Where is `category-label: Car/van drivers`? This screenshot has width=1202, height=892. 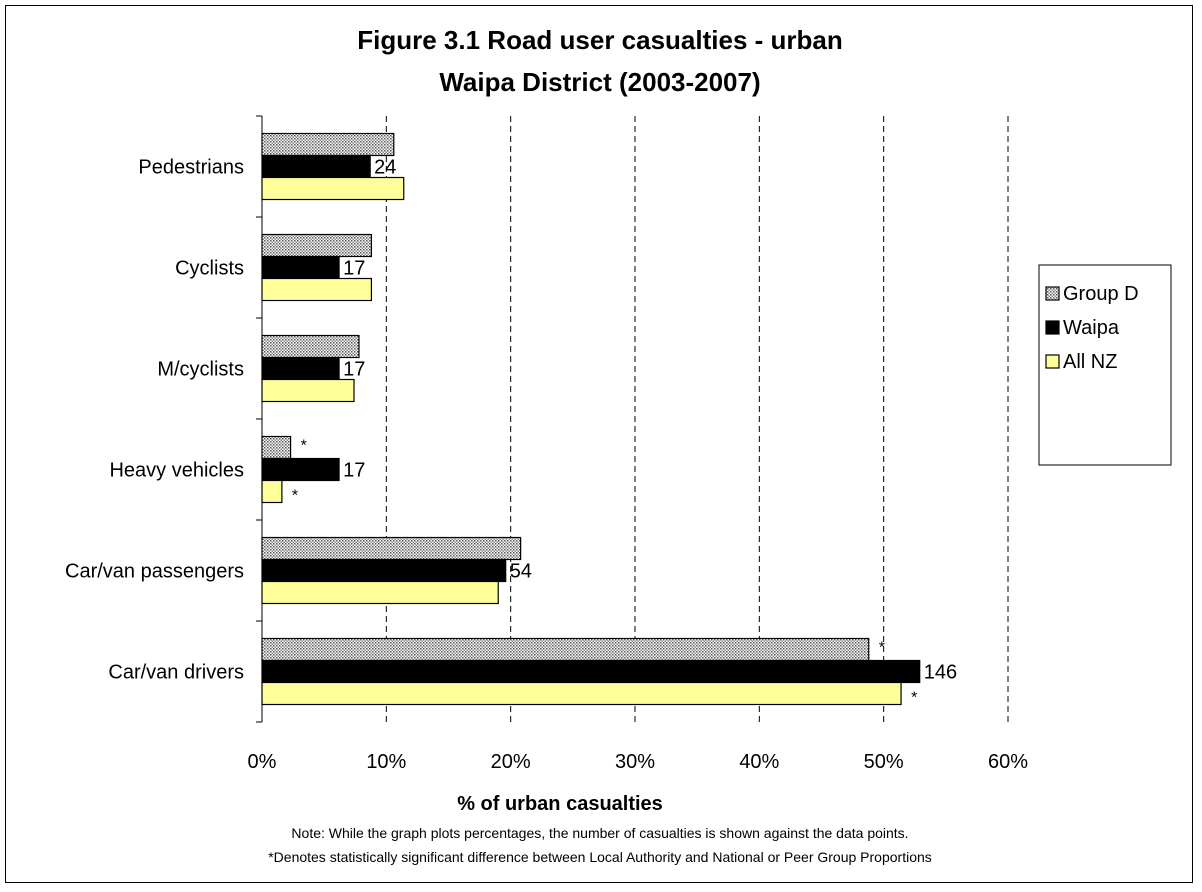 category-label: Car/van drivers is located at coordinates (176, 673).